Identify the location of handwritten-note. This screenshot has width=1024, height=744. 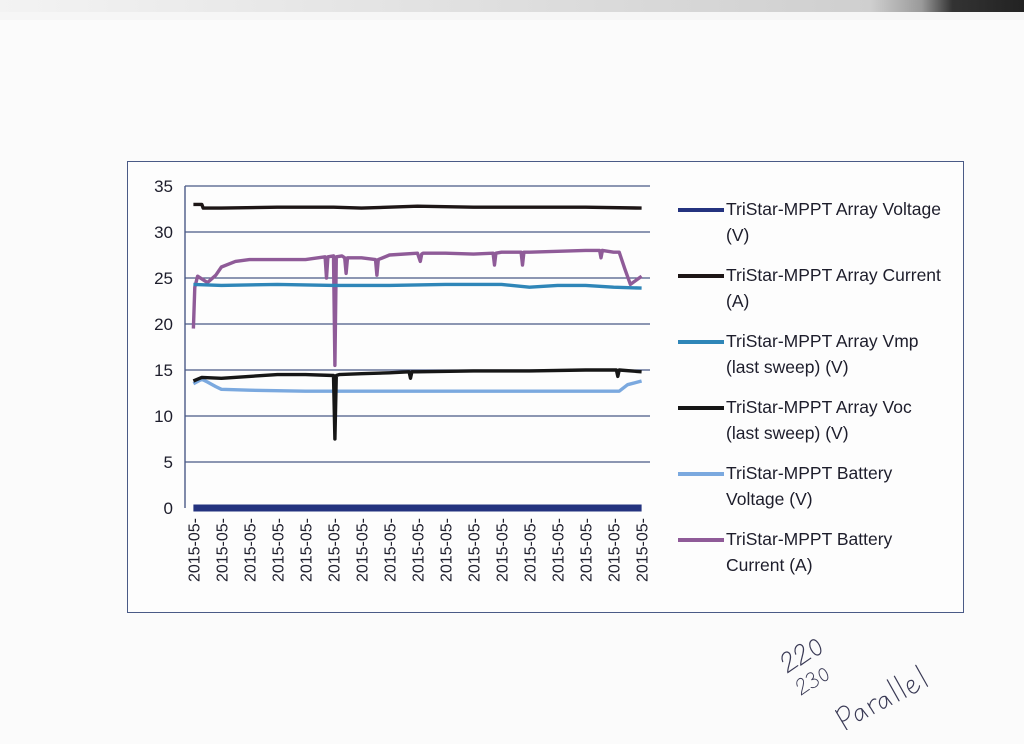
(855, 684).